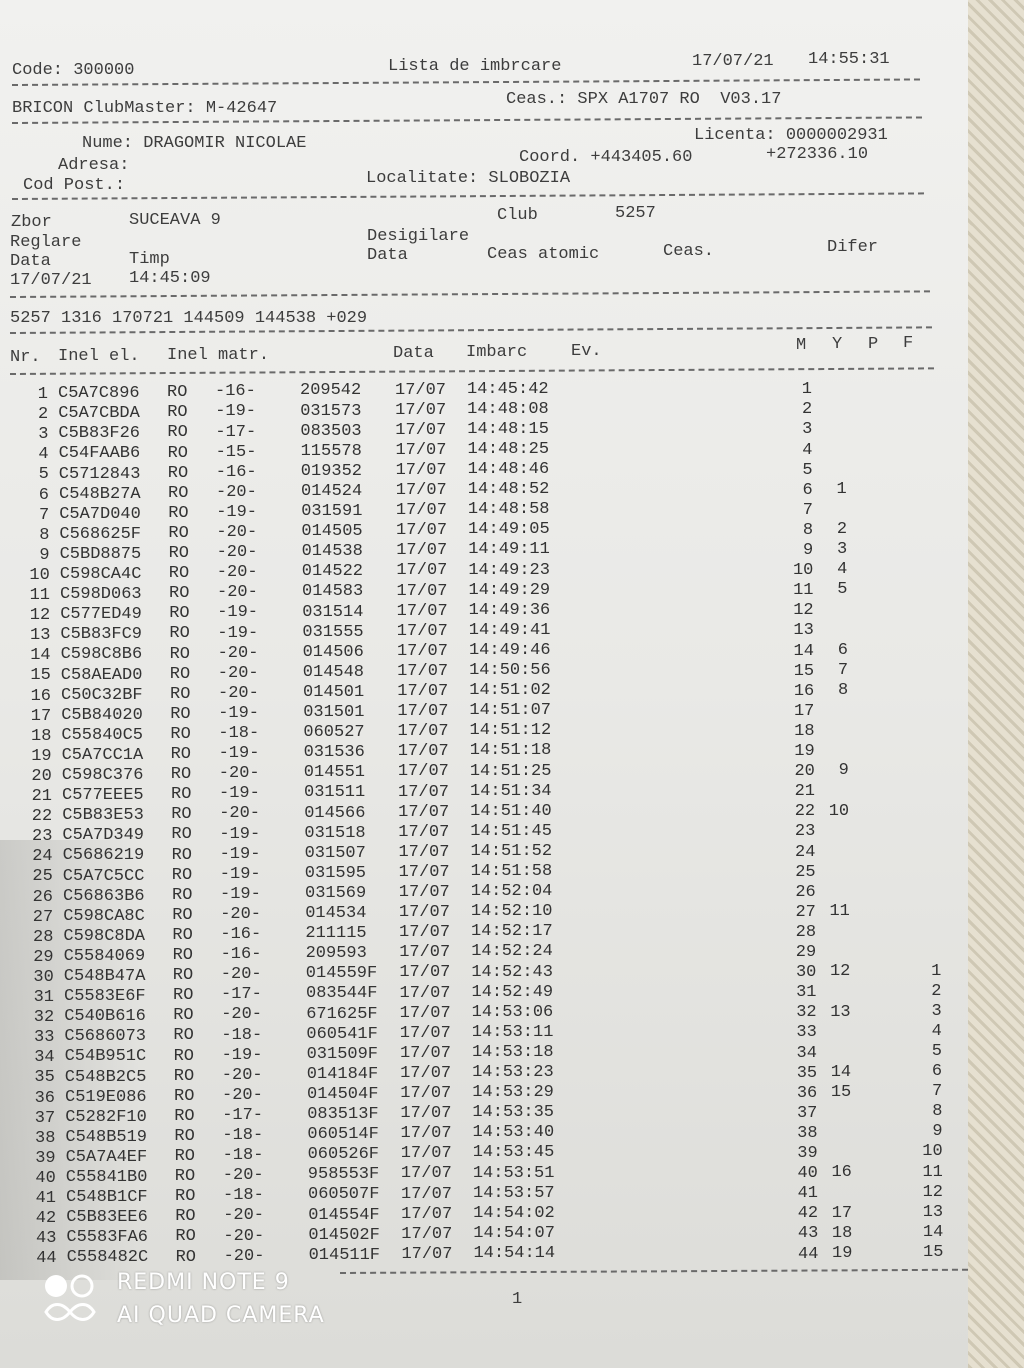  Describe the element at coordinates (471, 371) in the screenshot. I see `divider` at that location.